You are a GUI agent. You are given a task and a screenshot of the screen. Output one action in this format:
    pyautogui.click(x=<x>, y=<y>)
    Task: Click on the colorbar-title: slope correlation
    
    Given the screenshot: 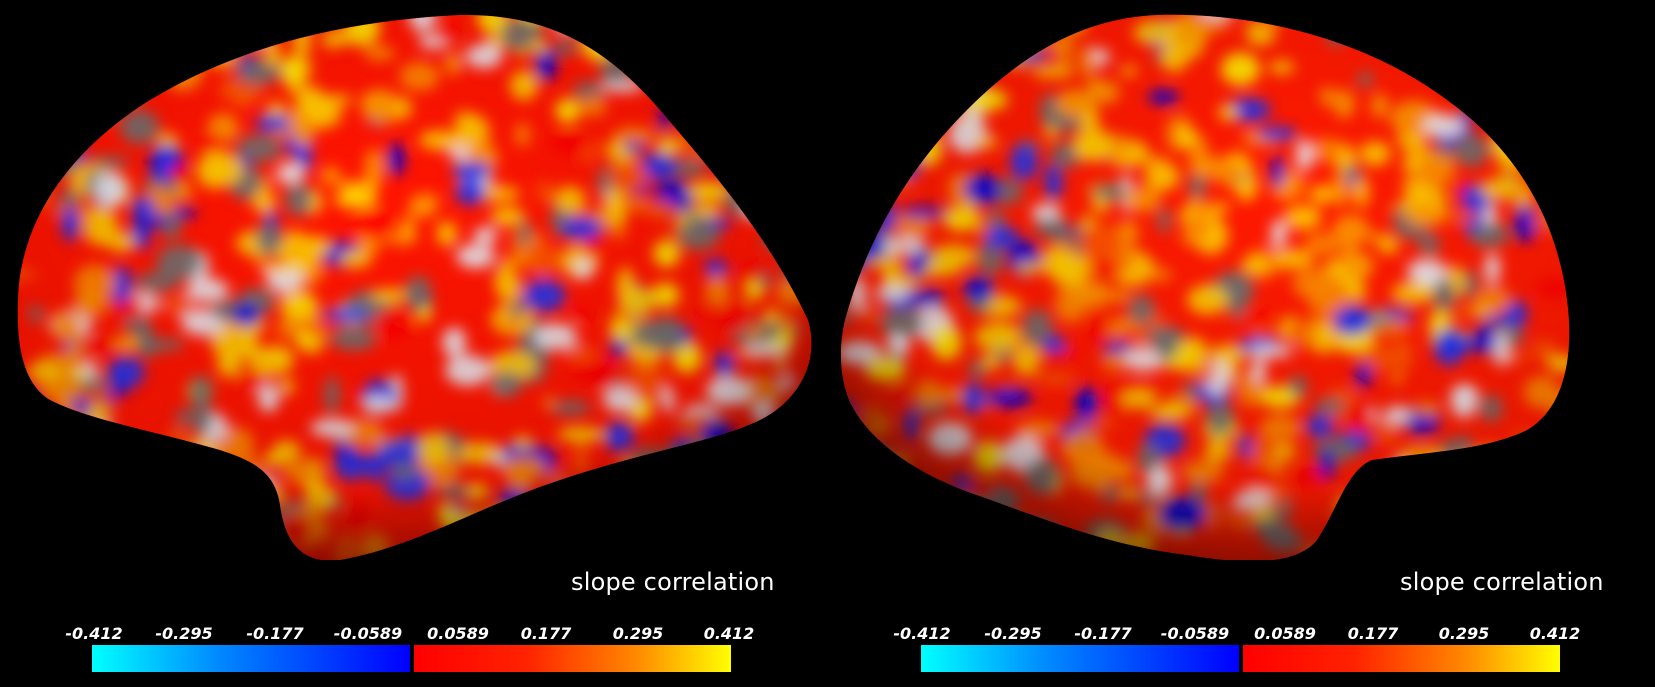 What is the action you would take?
    pyautogui.click(x=1502, y=582)
    